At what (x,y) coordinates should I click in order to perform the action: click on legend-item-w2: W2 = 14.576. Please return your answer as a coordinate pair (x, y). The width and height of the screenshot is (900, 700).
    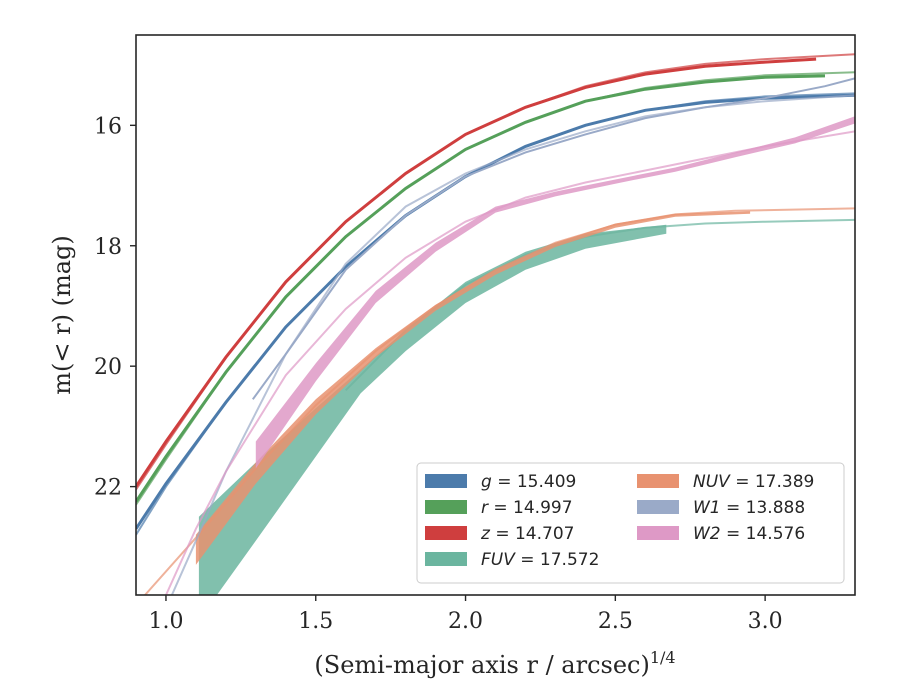
    Looking at the image, I should click on (721, 534).